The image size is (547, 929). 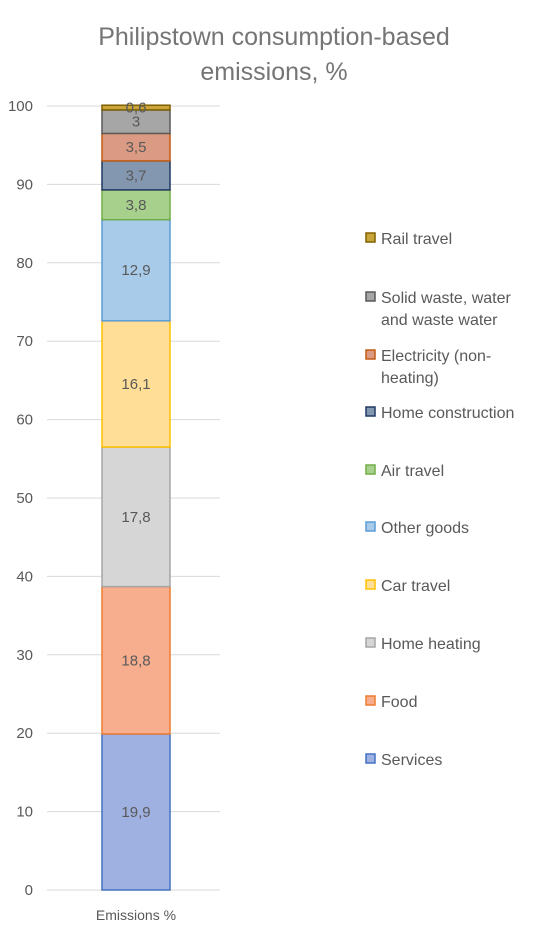 I want to click on data-label: 3,8, so click(x=136, y=205).